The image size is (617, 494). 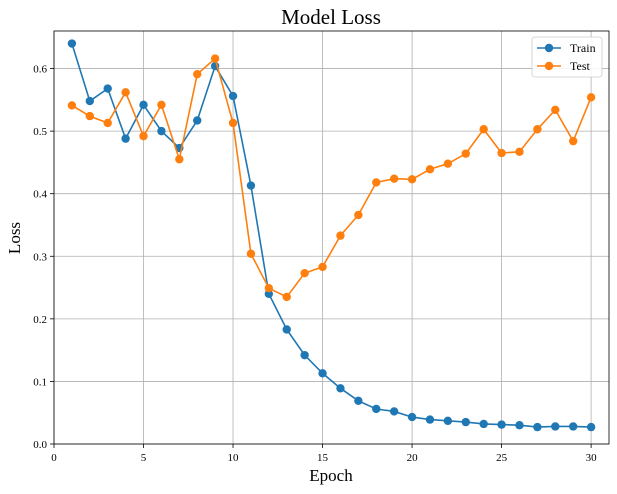 What do you see at coordinates (567, 57) in the screenshot?
I see `legend: Train Test` at bounding box center [567, 57].